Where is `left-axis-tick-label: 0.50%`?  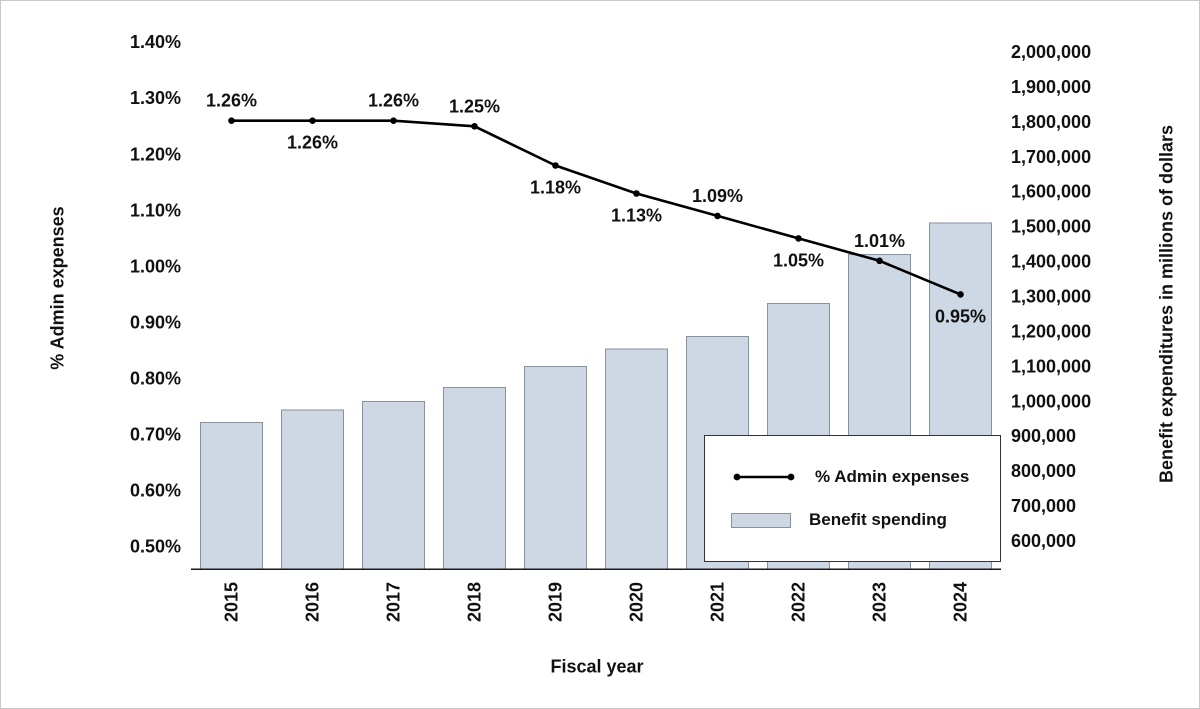
left-axis-tick-label: 0.50% is located at coordinates (155, 547).